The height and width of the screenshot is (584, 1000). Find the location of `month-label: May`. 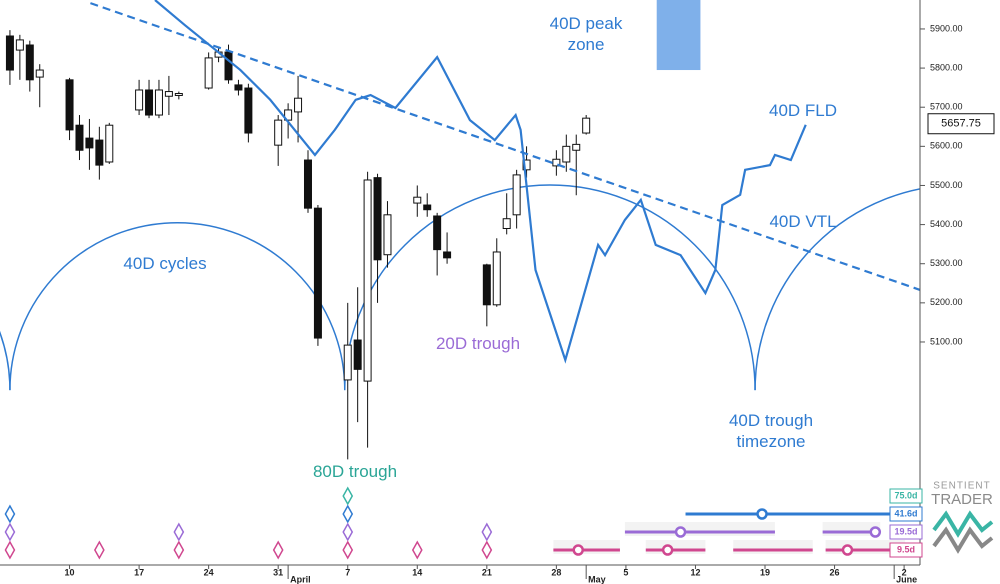

month-label: May is located at coordinates (597, 579).